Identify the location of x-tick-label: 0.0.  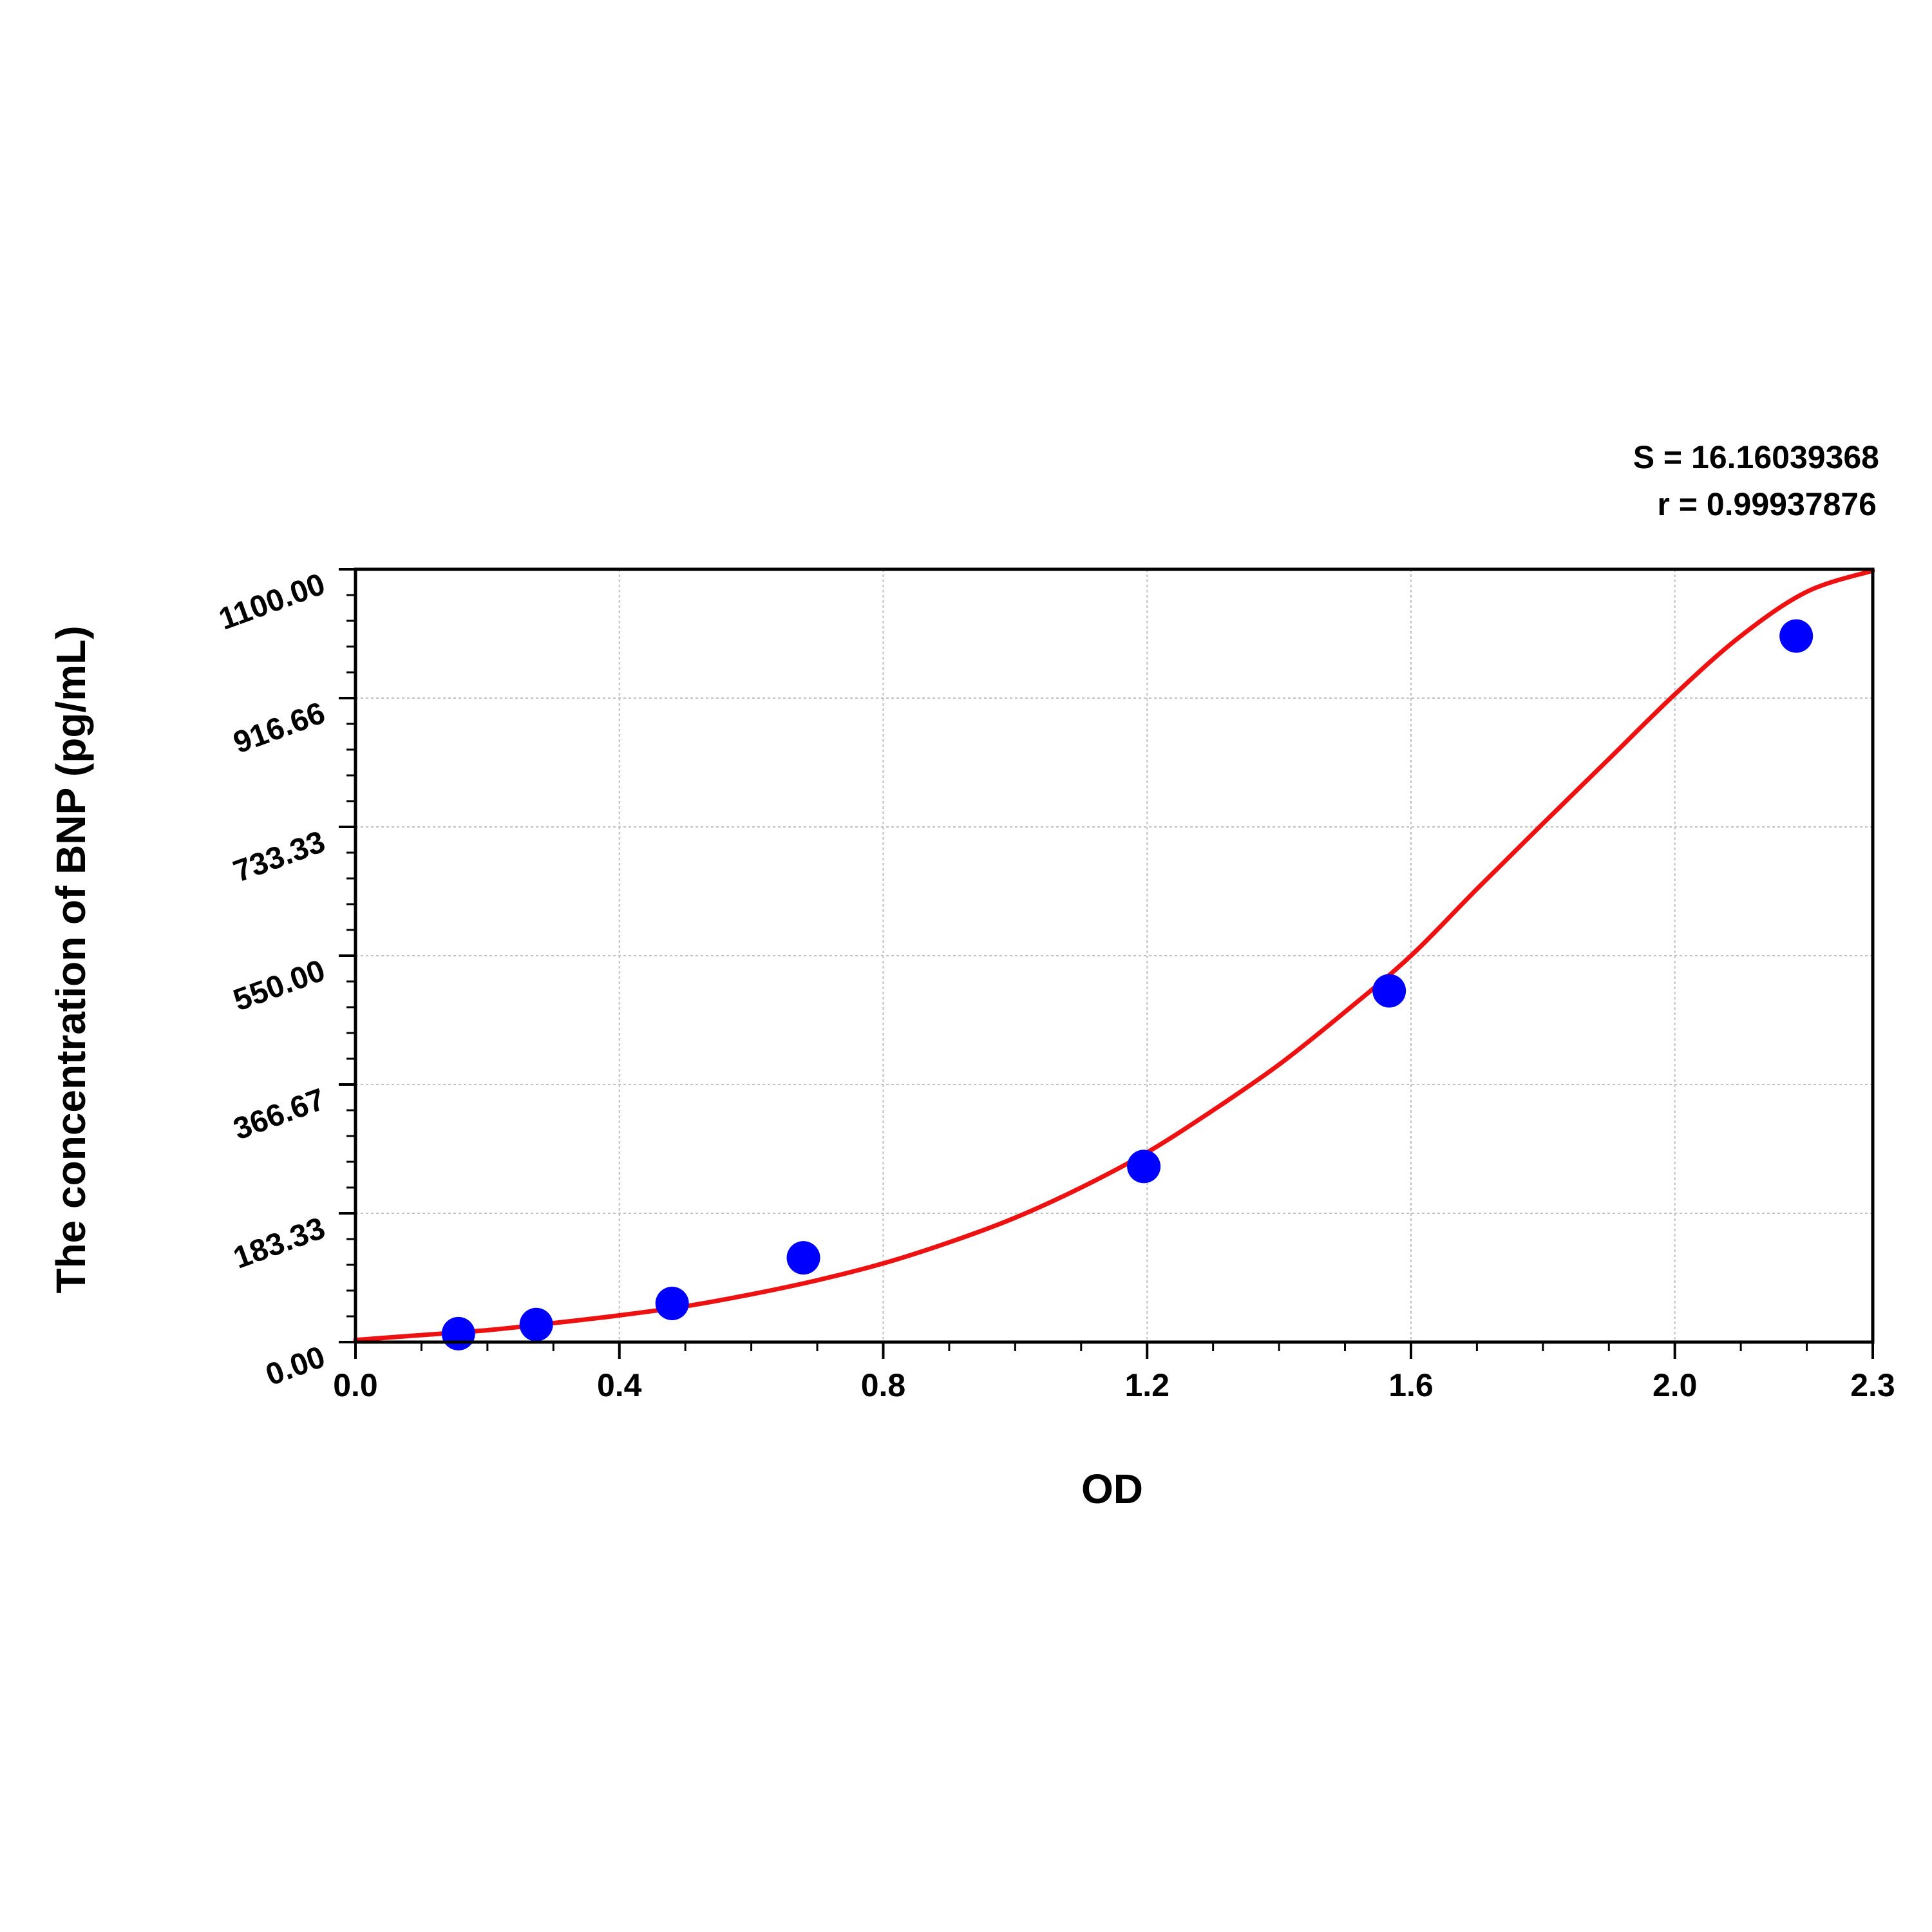
(355, 1385).